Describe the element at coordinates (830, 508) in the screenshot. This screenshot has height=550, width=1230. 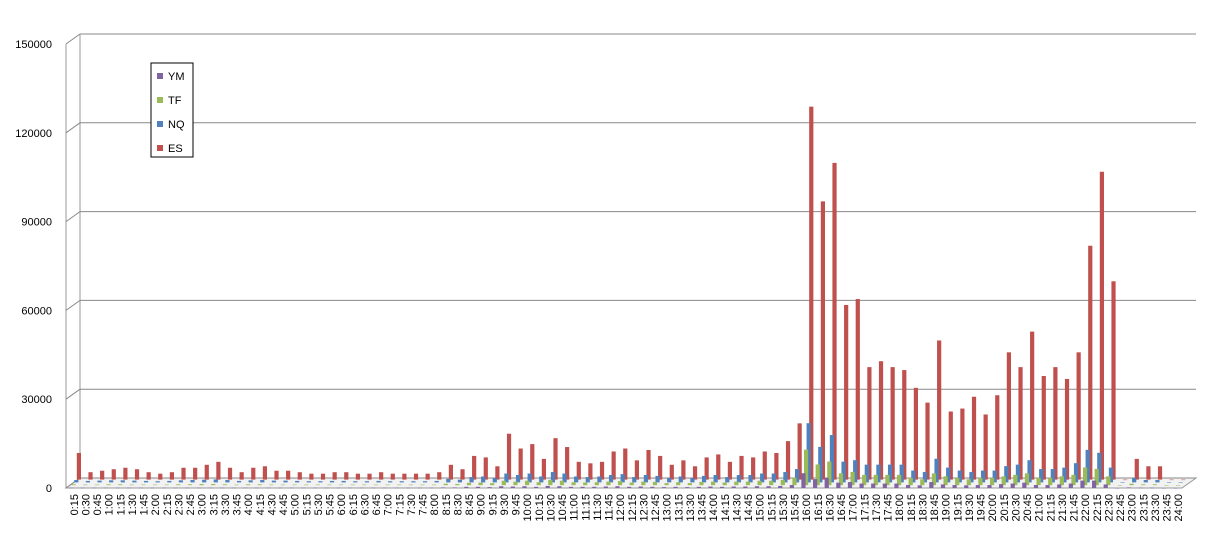
I see `x-tick-label: 16:30` at that location.